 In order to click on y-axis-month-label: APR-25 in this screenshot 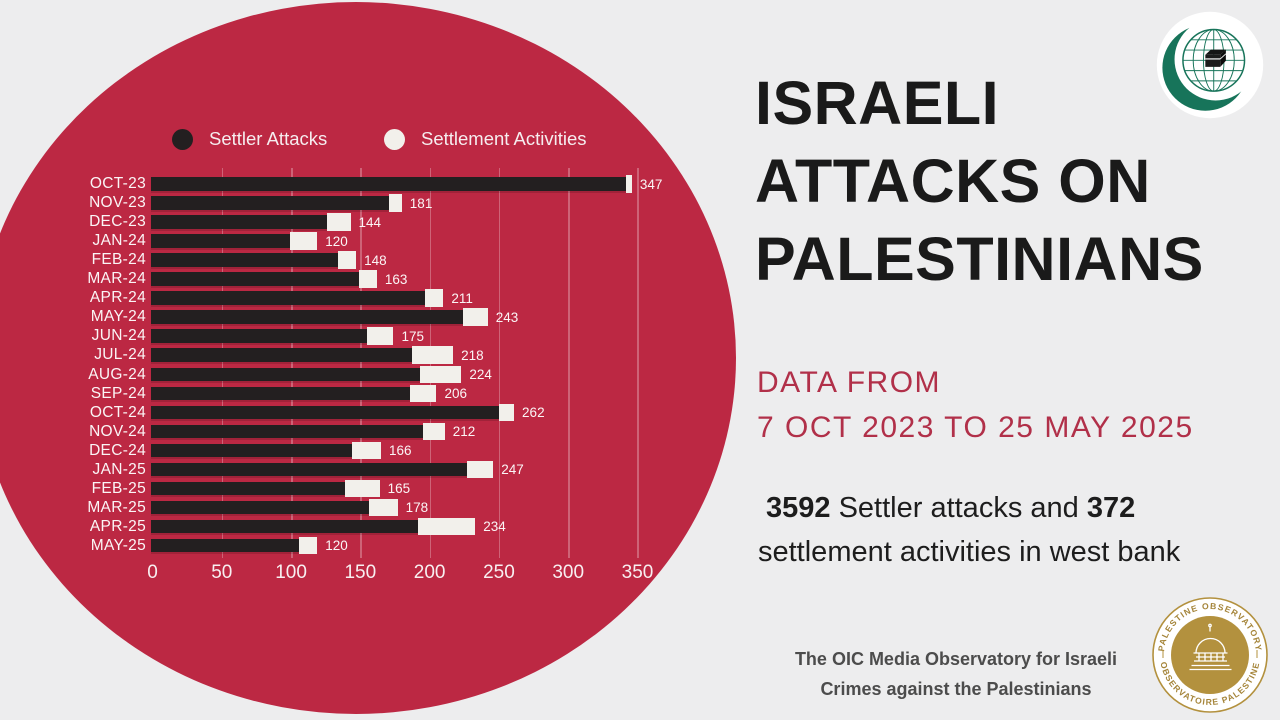, I will do `click(117, 526)`.